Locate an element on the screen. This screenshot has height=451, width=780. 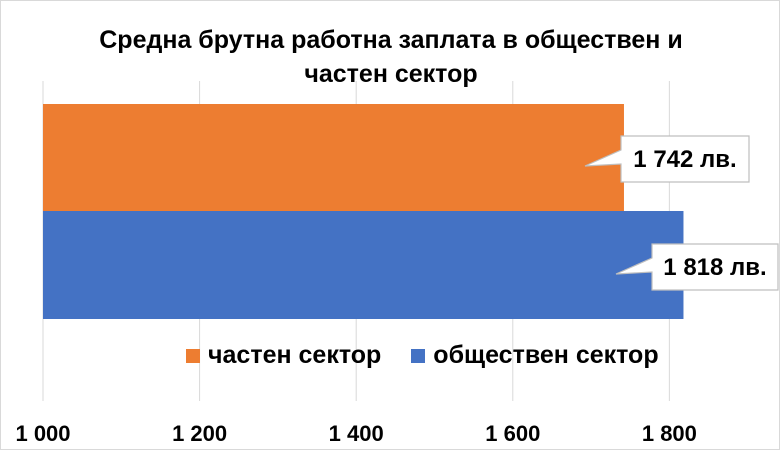
legend-item-private: частен сектор is located at coordinates (283, 355).